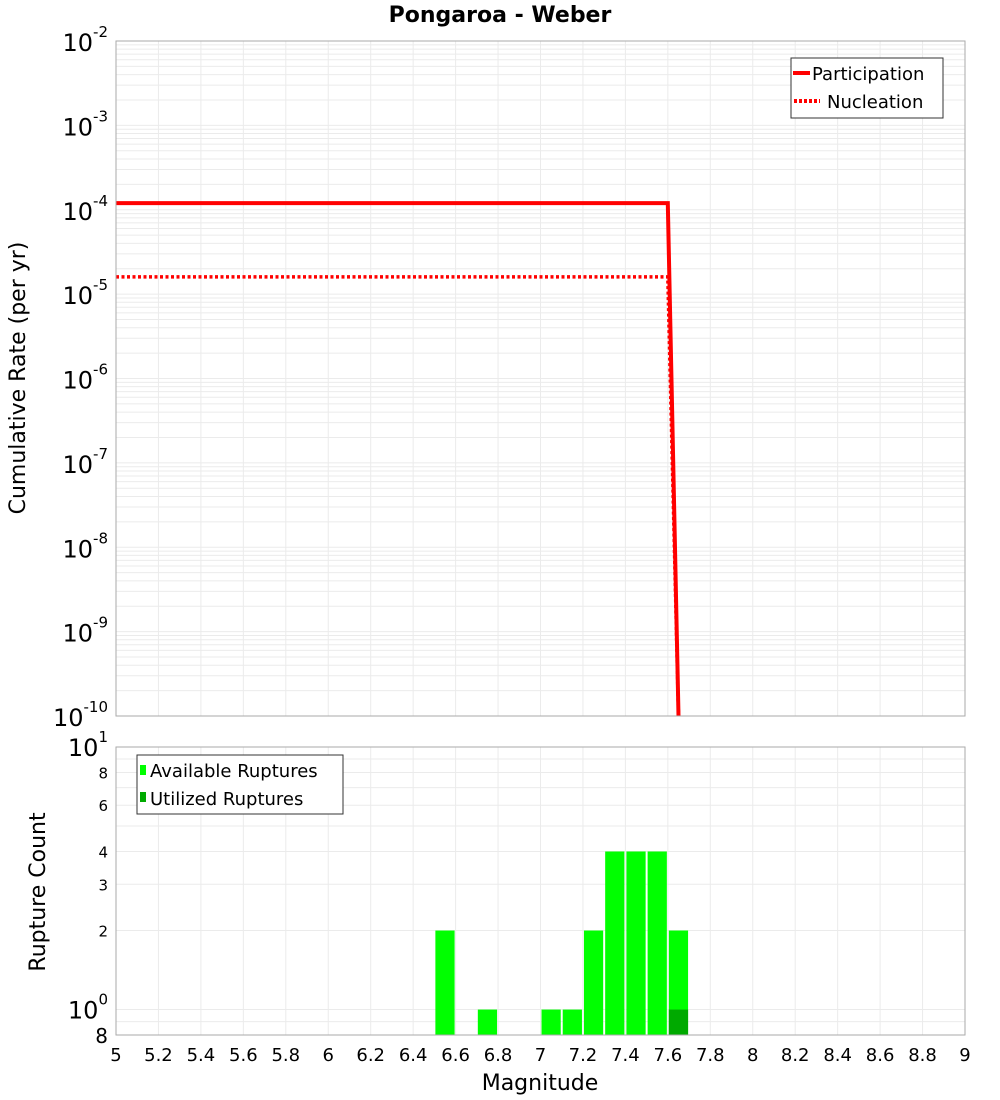  Describe the element at coordinates (370, 1055) in the screenshot. I see `x-tick-label: 6.2` at that location.